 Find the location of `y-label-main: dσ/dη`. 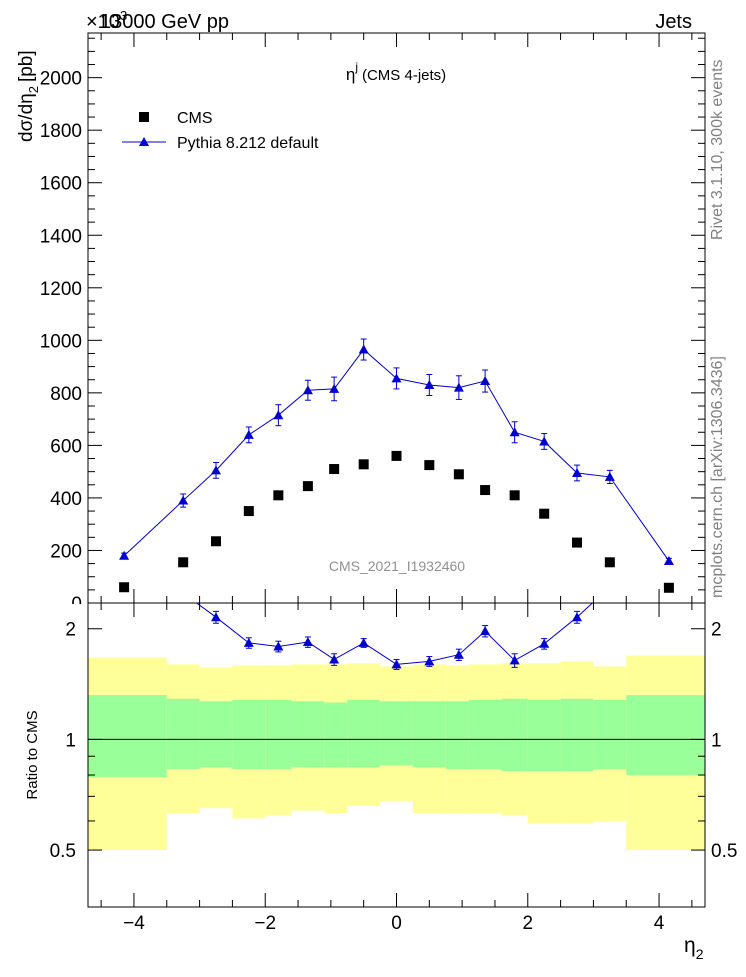

y-label-main: dσ/dη is located at coordinates (26, 117).